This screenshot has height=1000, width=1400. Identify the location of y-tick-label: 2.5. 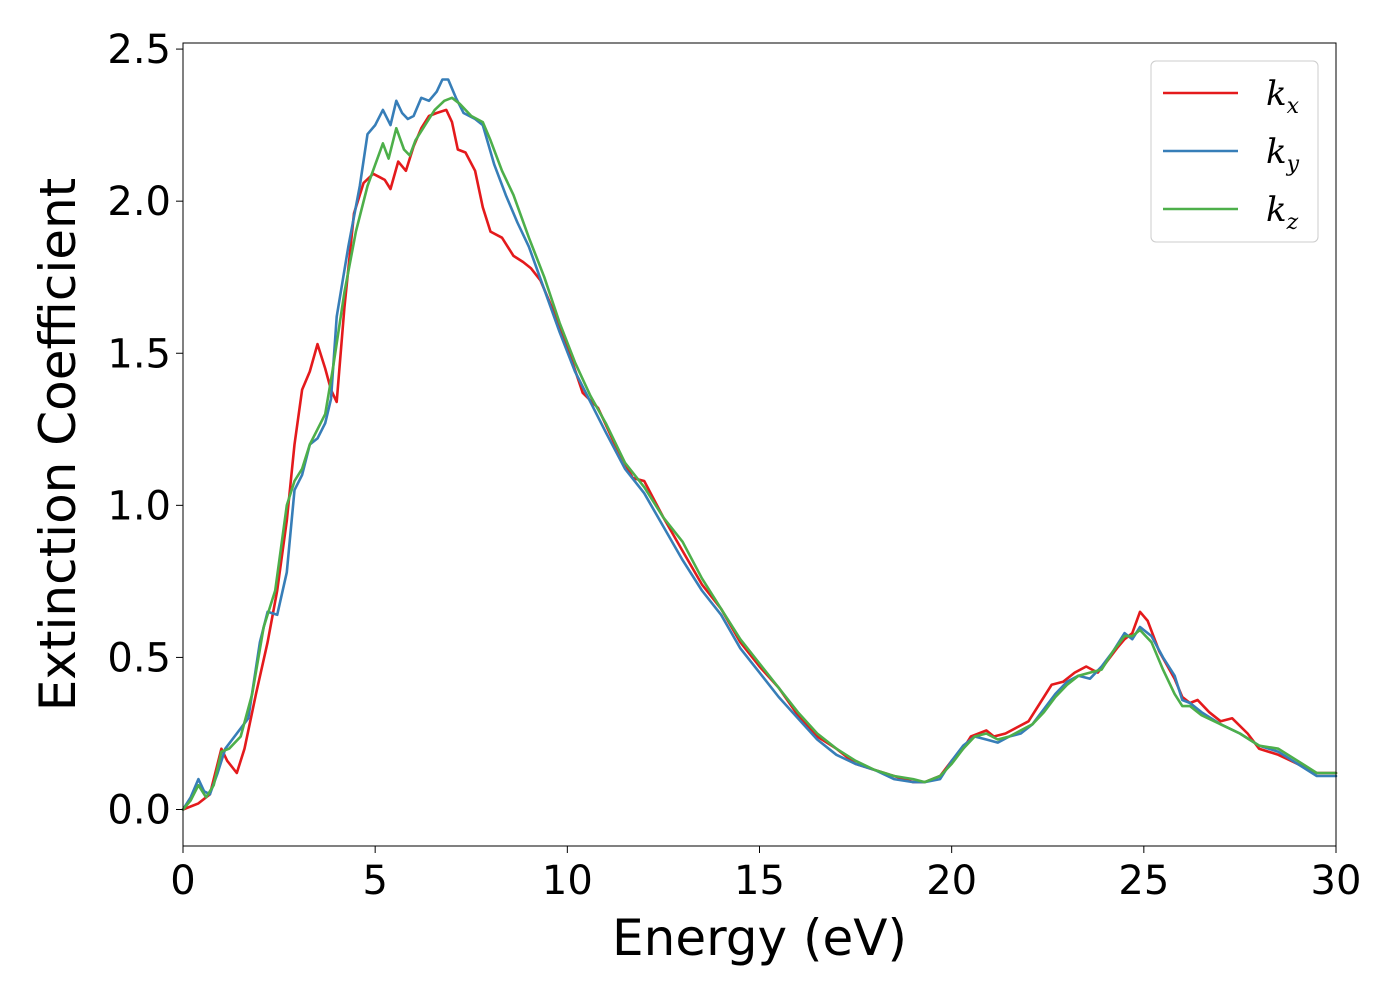
(139, 50).